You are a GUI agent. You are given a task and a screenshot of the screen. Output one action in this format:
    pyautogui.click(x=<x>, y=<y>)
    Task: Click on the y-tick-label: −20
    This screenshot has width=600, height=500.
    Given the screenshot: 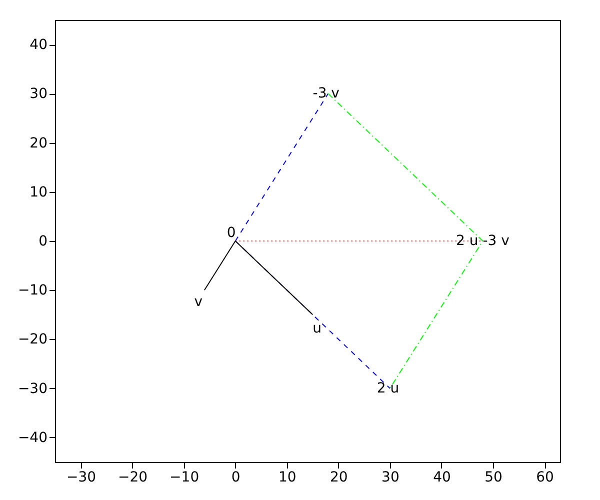 What is the action you would take?
    pyautogui.click(x=33, y=340)
    